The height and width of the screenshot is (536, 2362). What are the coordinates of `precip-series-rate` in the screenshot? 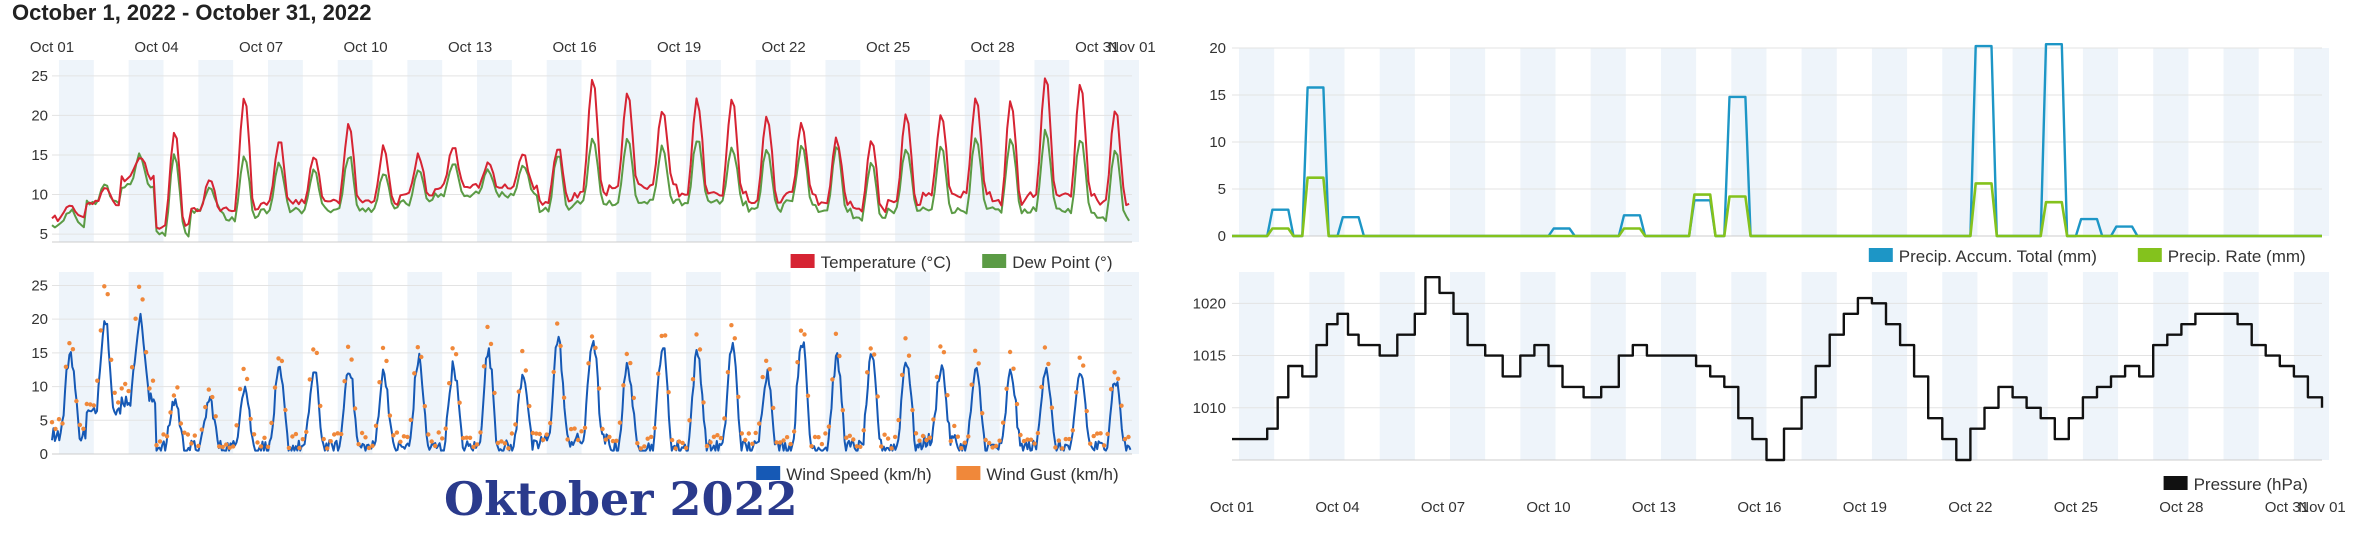 It's located at (1777, 207).